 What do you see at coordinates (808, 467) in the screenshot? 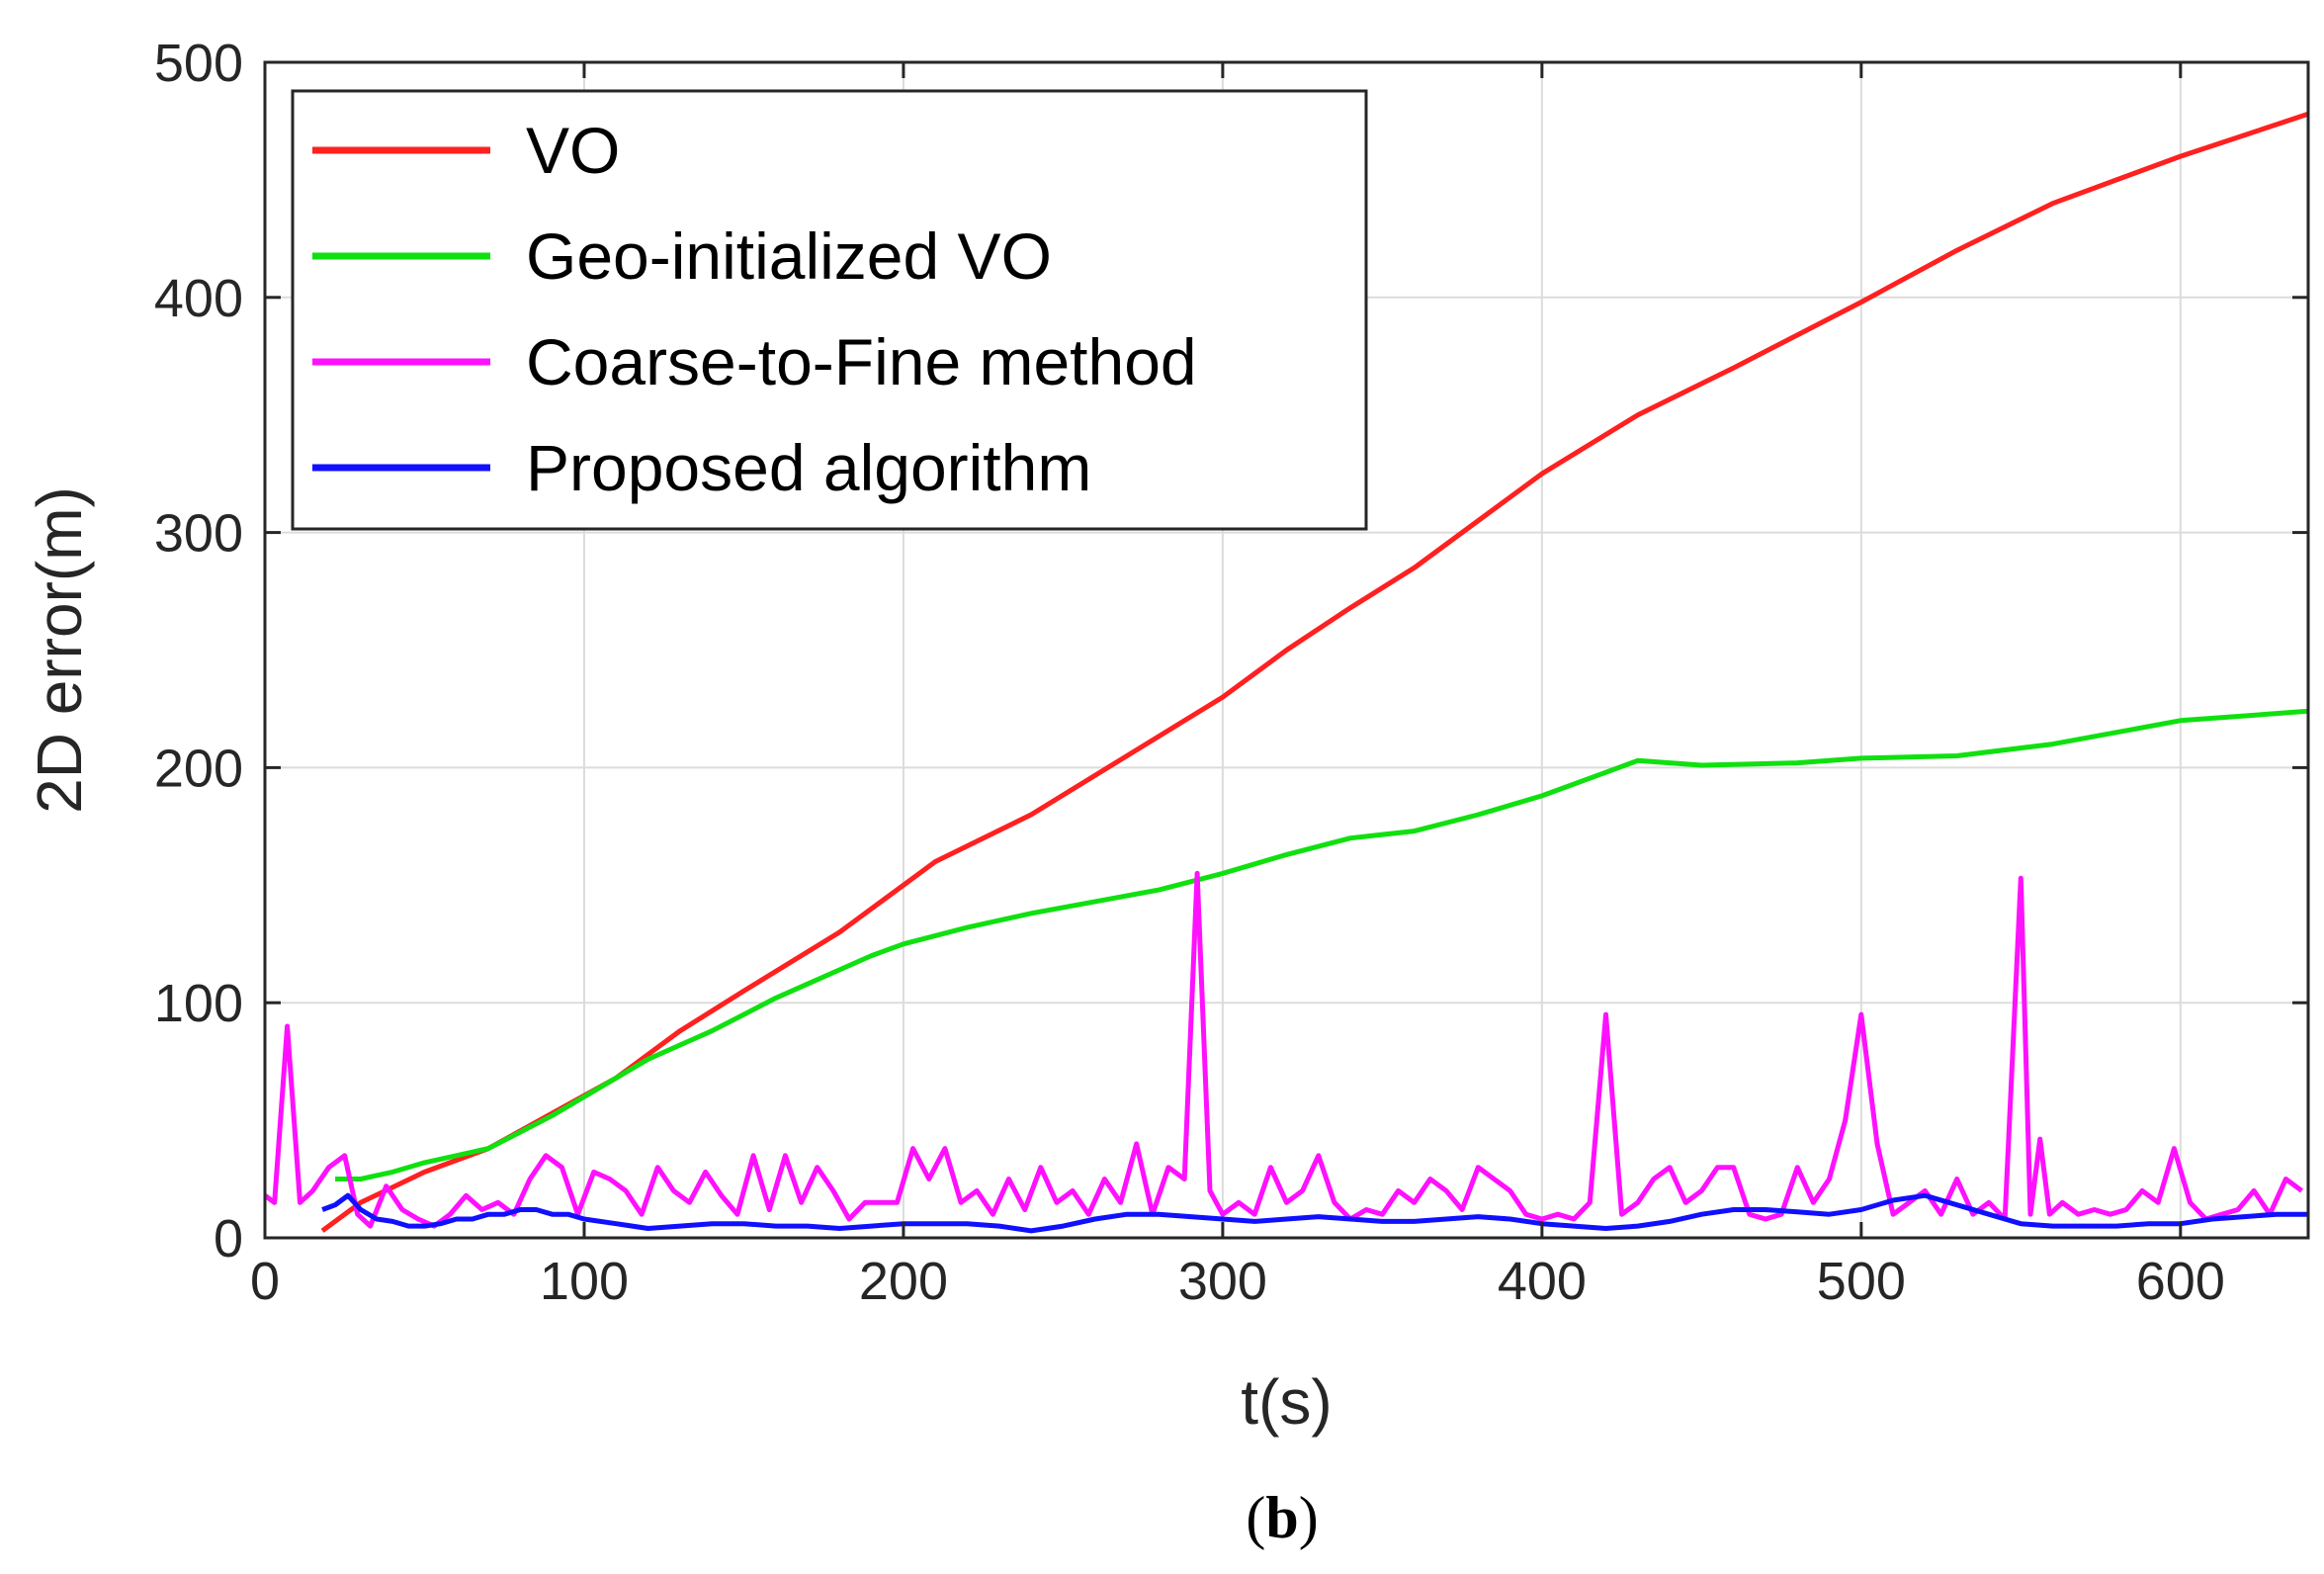
I see `legend-label-proposed-algorithm: Proposed algorithm` at bounding box center [808, 467].